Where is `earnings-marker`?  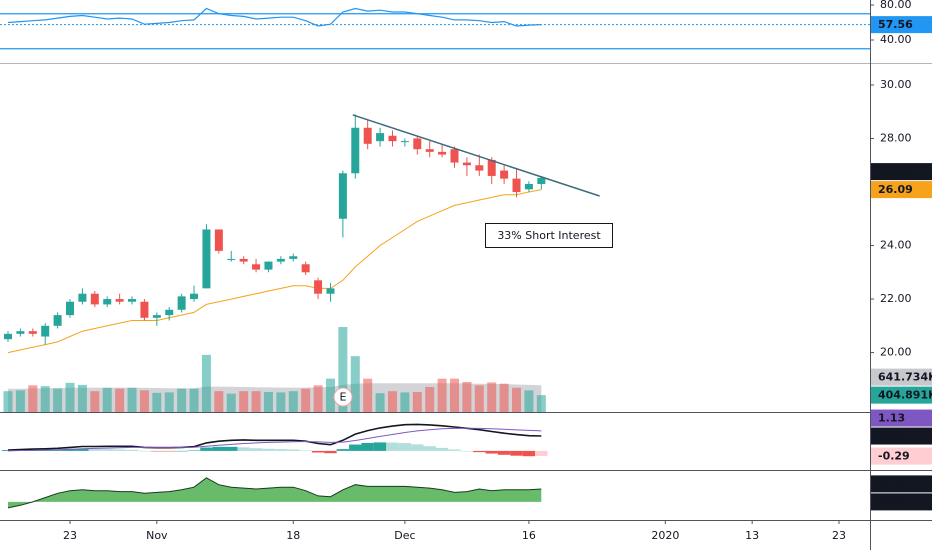
earnings-marker is located at coordinates (343, 397).